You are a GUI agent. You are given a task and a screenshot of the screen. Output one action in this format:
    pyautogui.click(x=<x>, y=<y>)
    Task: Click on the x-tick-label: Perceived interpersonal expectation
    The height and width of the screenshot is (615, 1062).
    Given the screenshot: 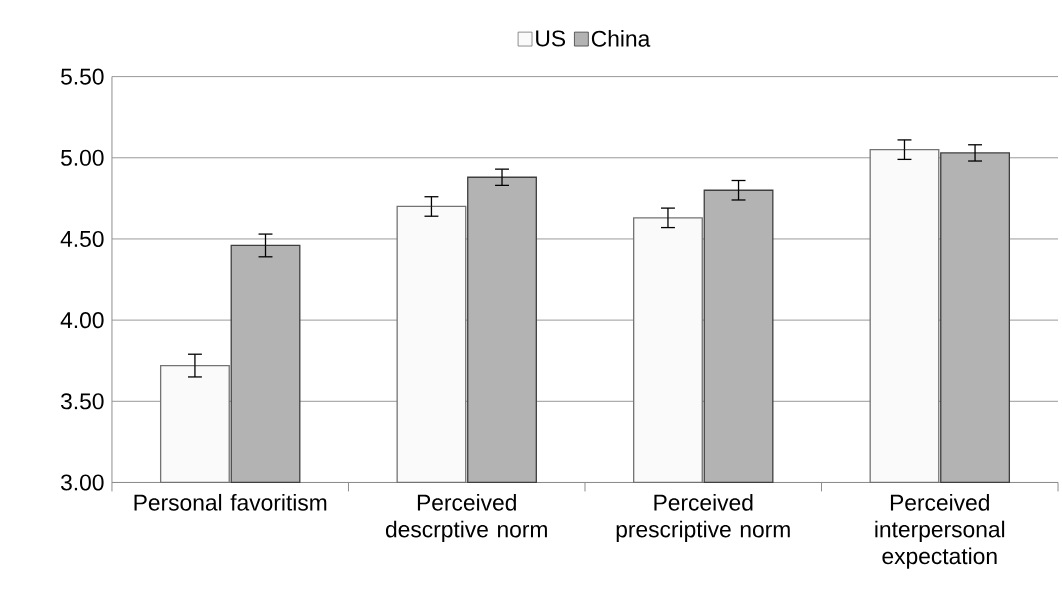 What is the action you would take?
    pyautogui.click(x=940, y=531)
    